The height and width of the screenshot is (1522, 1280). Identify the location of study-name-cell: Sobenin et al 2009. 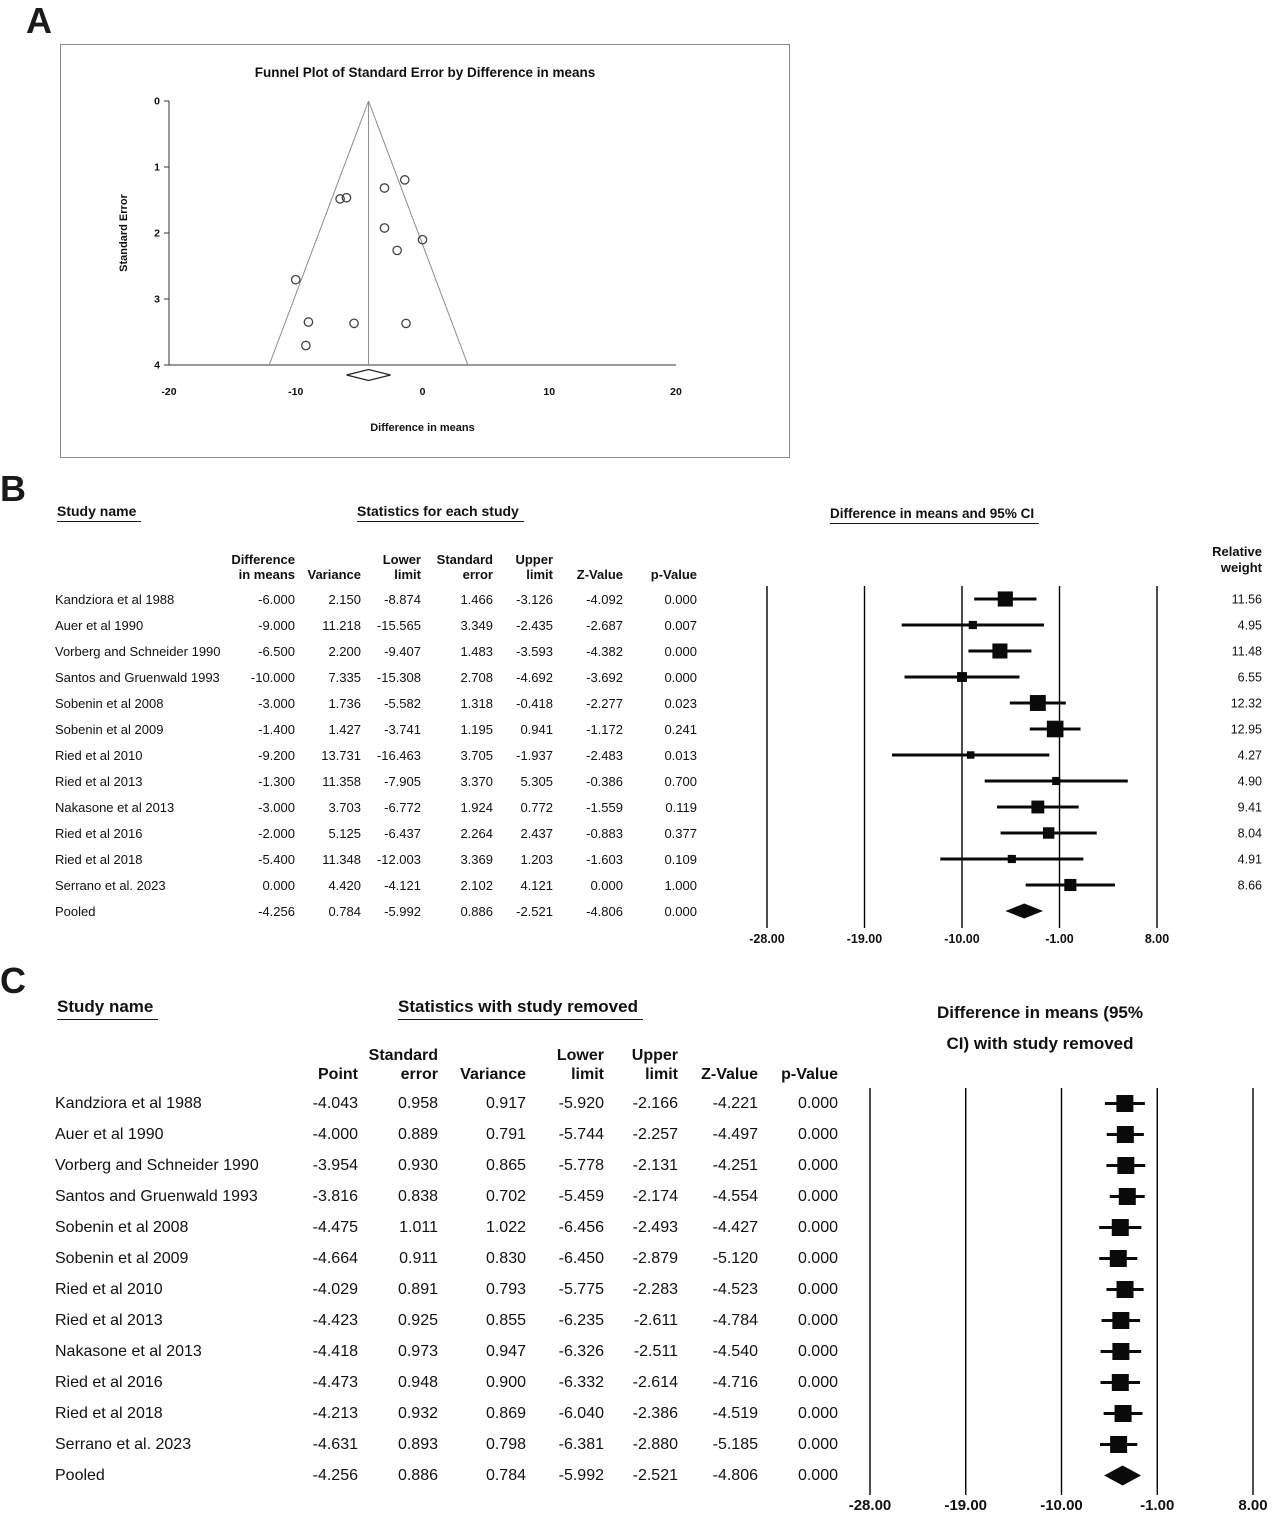
(109, 729).